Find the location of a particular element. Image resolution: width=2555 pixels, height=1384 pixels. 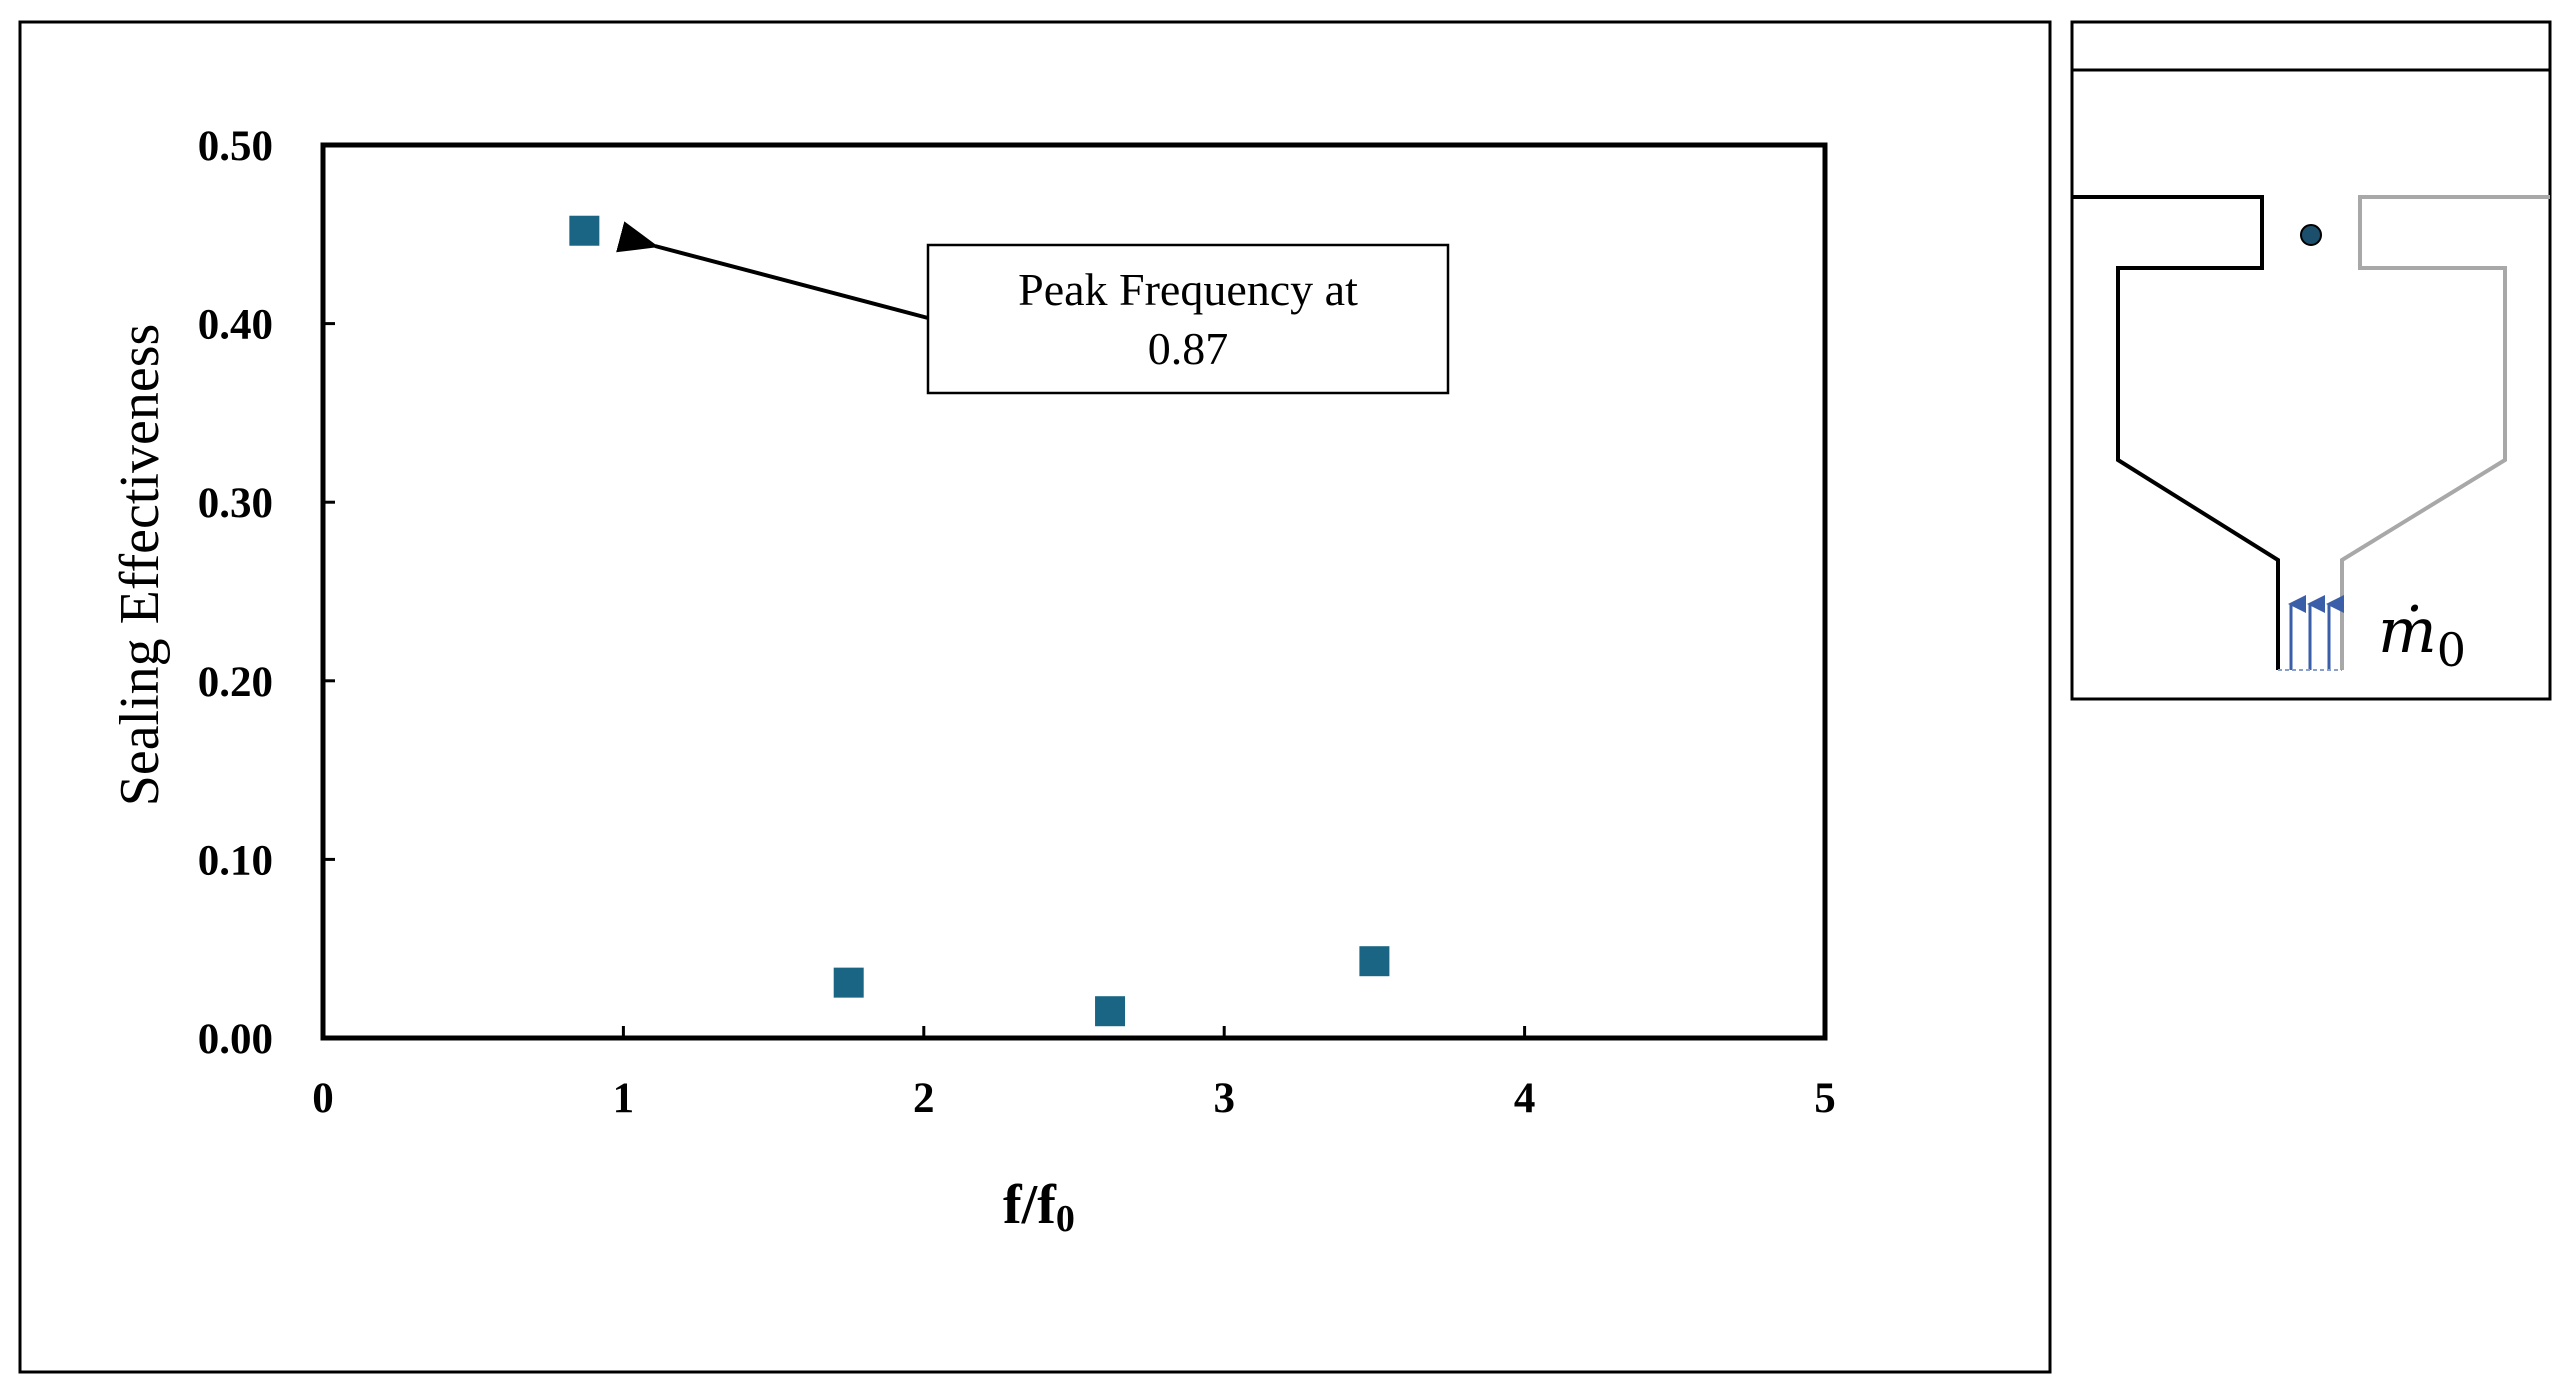

cavity-schematic: ṁ0 is located at coordinates (2311, 360).